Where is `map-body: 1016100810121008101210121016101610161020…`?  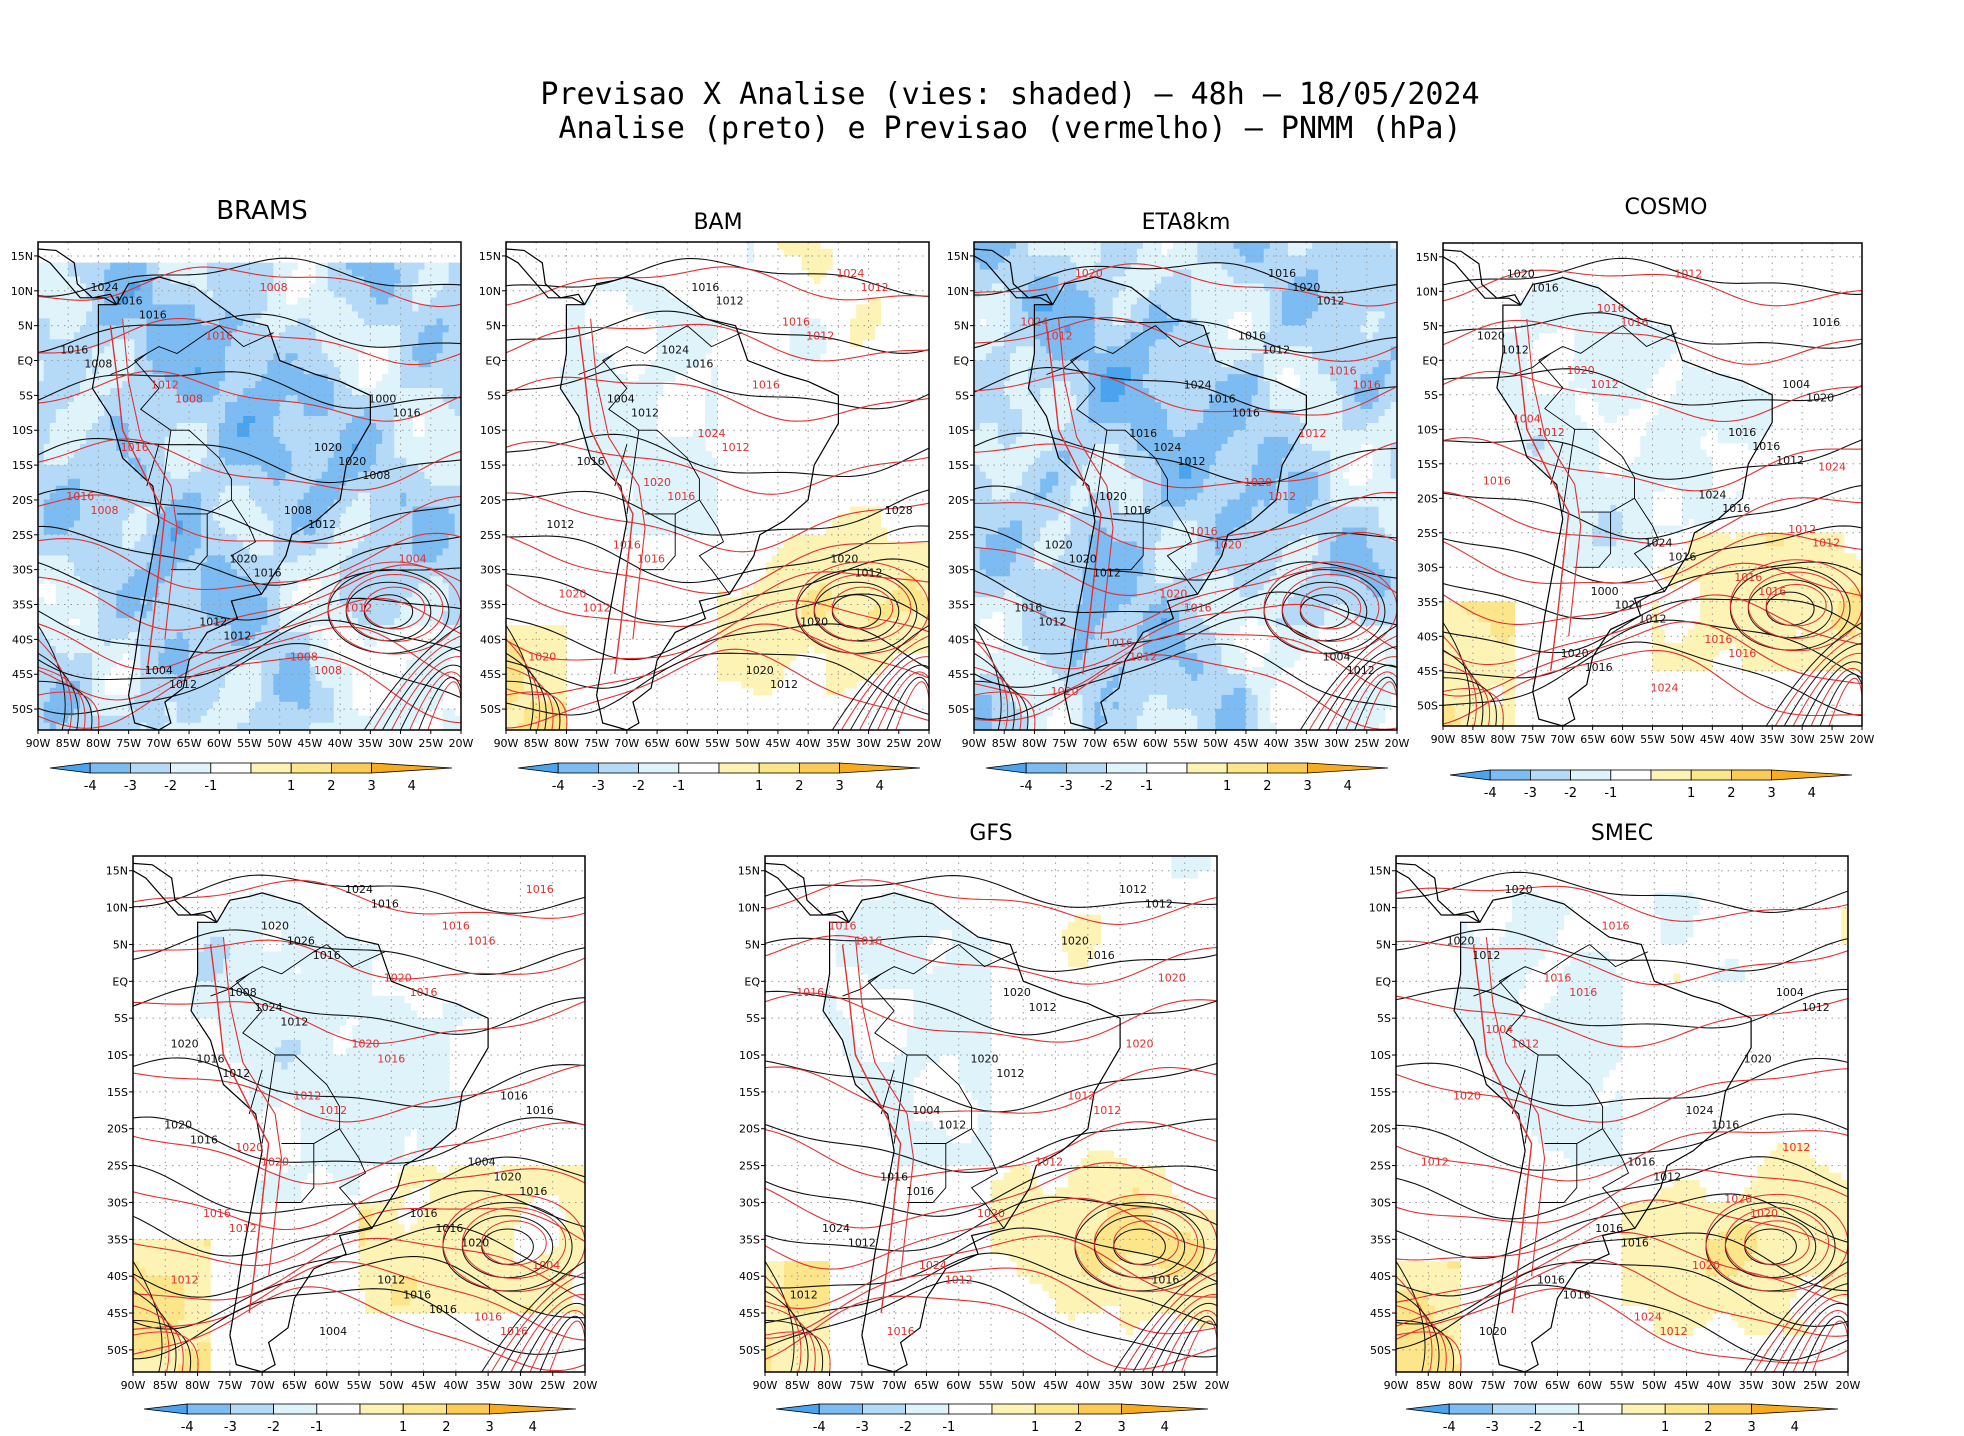
map-body: 1016100810121008101210121016101610161020… is located at coordinates (249, 486).